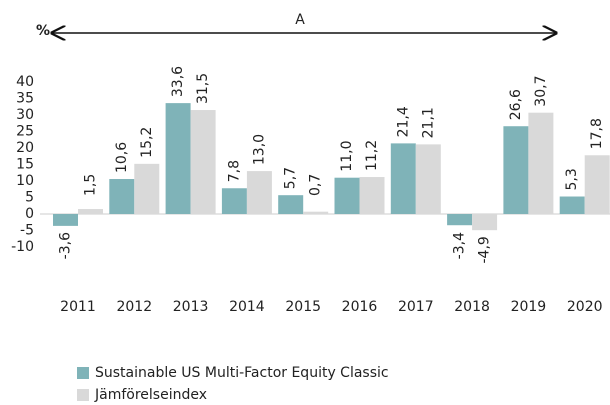 Image resolution: width=610 pixels, height=405 pixels. What do you see at coordinates (416, 307) in the screenshot?
I see `x-tick-label: 2017` at bounding box center [416, 307].